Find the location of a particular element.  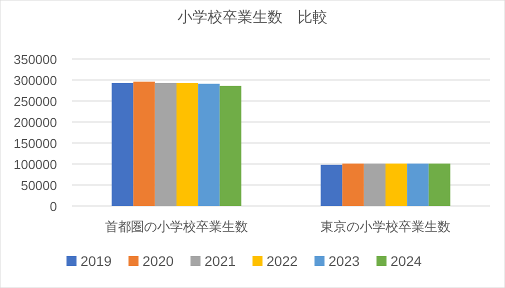

y-tick-label: 200000 is located at coordinates (35, 122).